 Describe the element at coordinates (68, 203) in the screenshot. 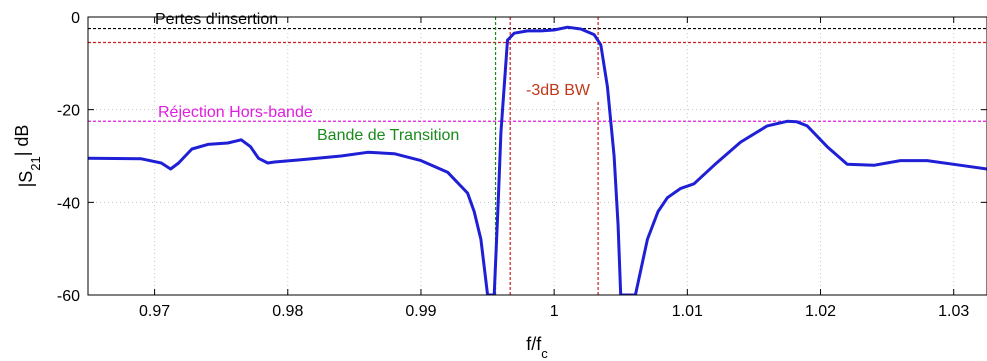

I see `y-tick-label: -40` at that location.